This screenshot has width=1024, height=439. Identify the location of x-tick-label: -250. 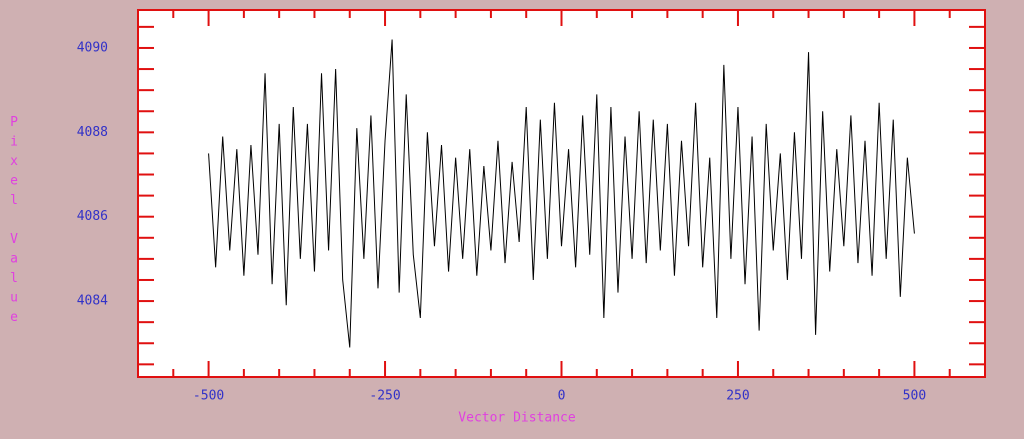
(384, 396).